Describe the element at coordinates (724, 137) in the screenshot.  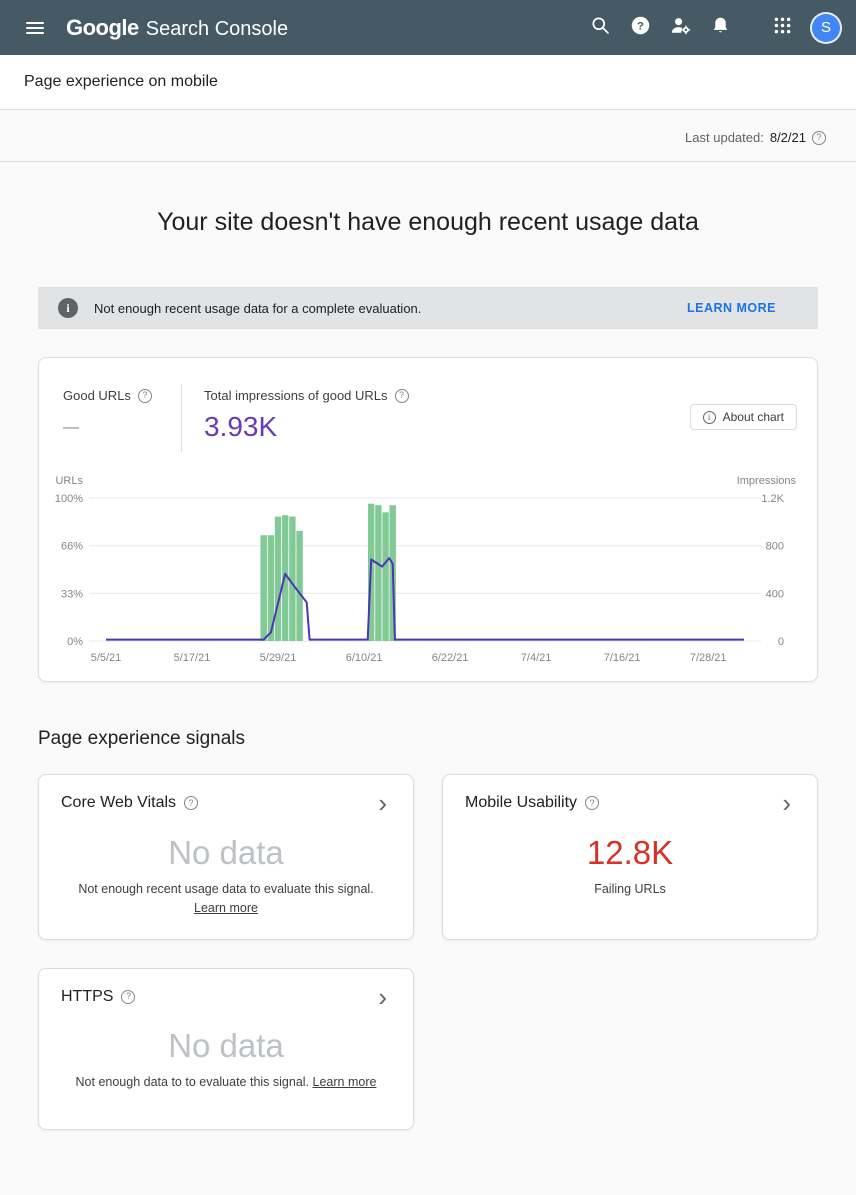
I see `last-updated-label: Last updated:` at that location.